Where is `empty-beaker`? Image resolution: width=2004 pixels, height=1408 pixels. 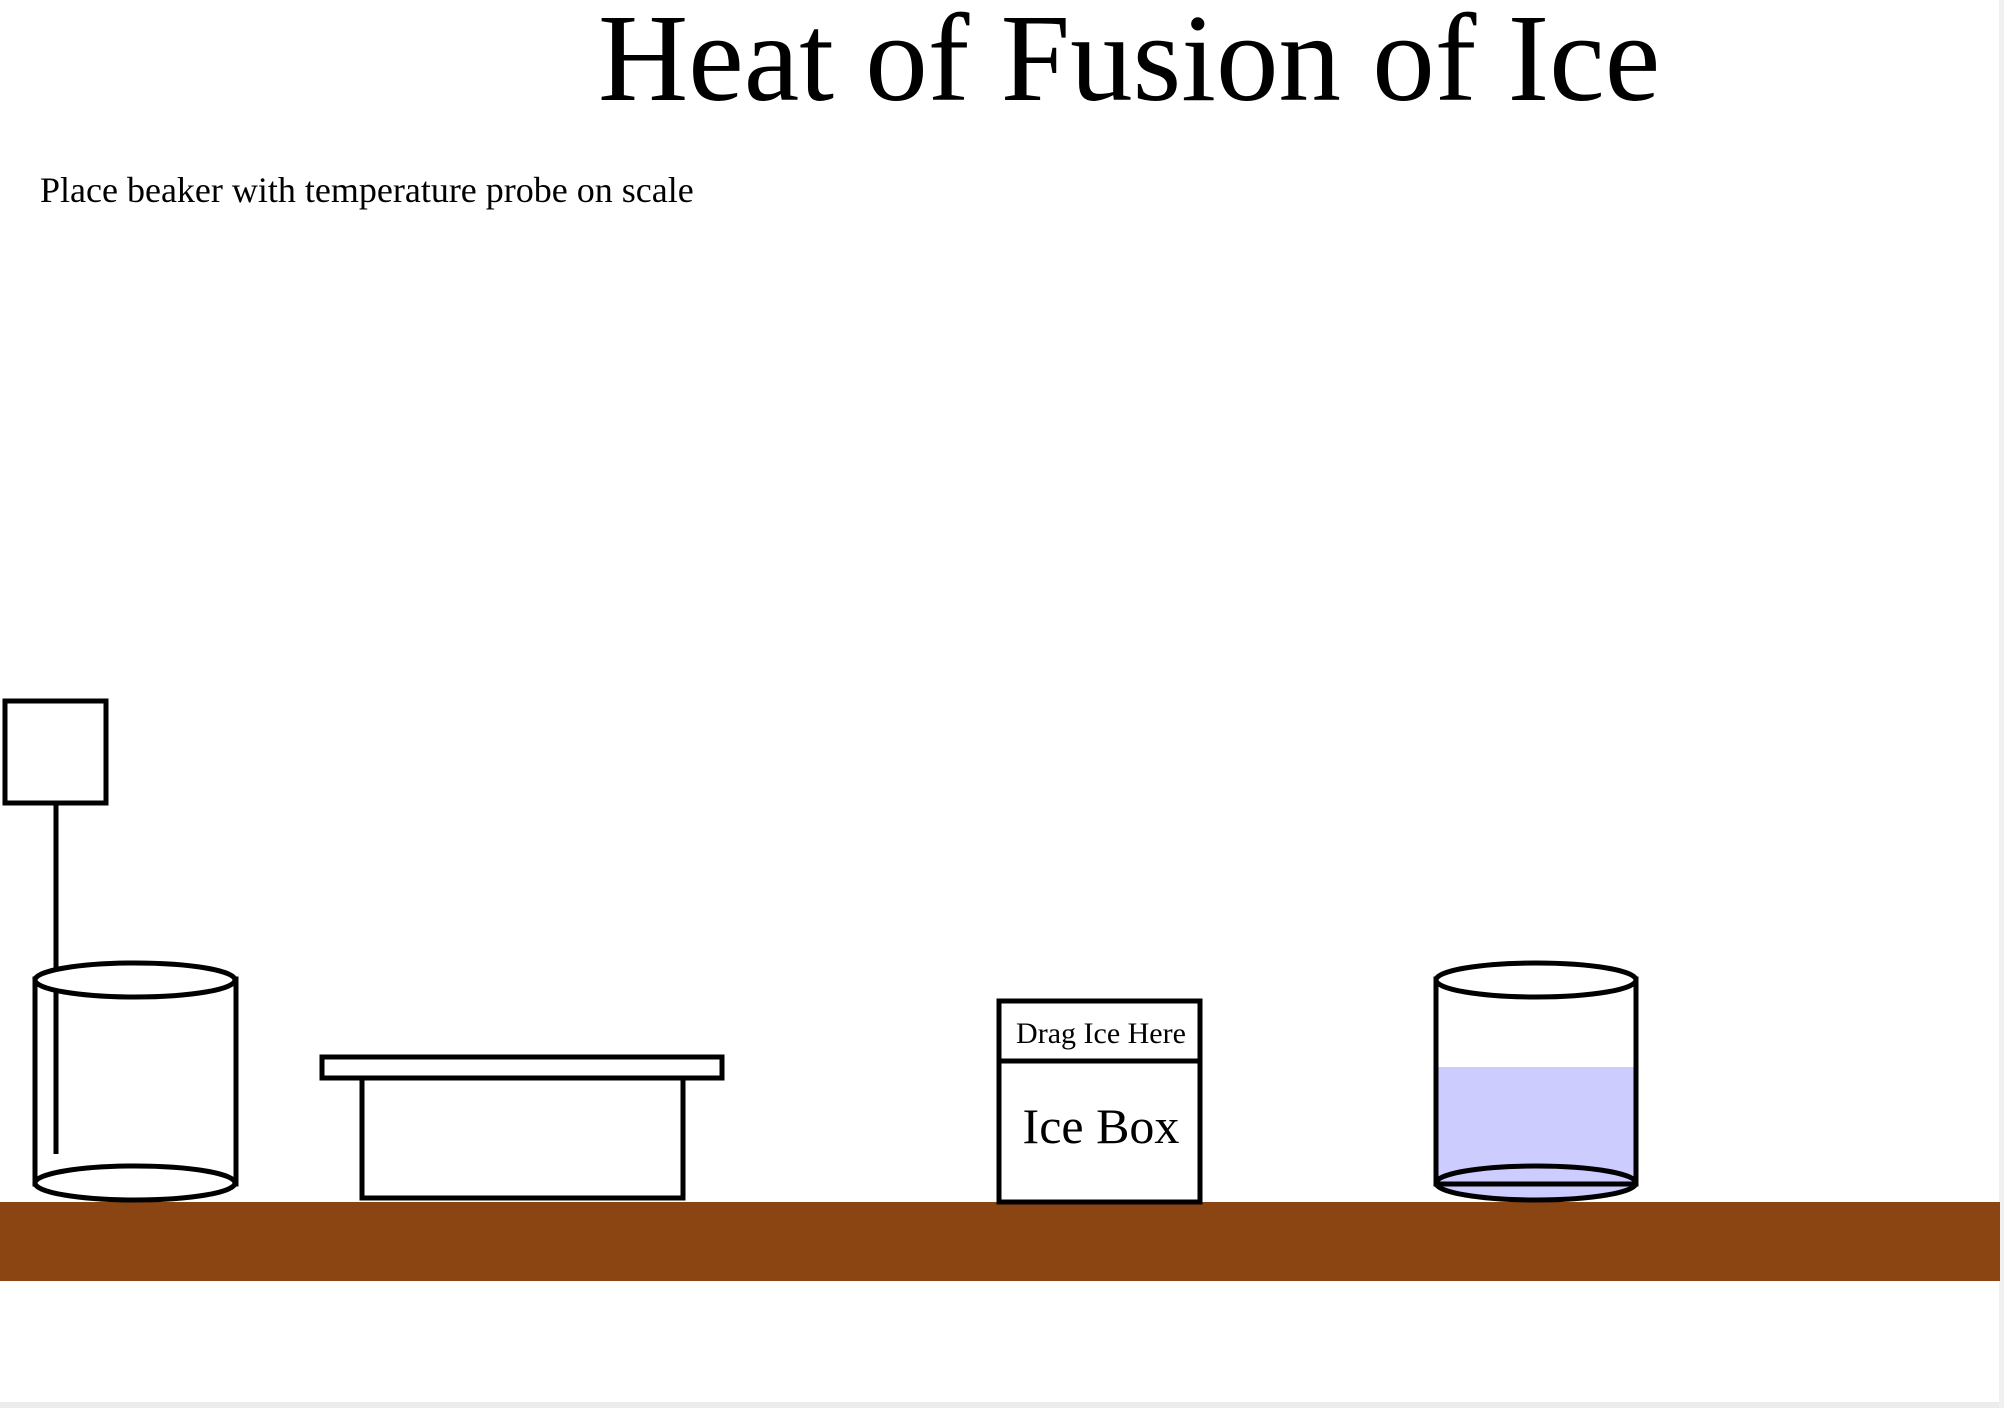
empty-beaker is located at coordinates (135, 1081).